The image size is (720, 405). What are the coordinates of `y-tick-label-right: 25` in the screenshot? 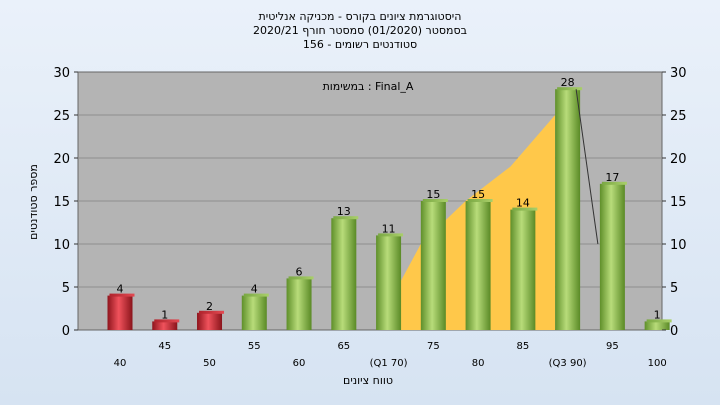 It's located at (678, 116).